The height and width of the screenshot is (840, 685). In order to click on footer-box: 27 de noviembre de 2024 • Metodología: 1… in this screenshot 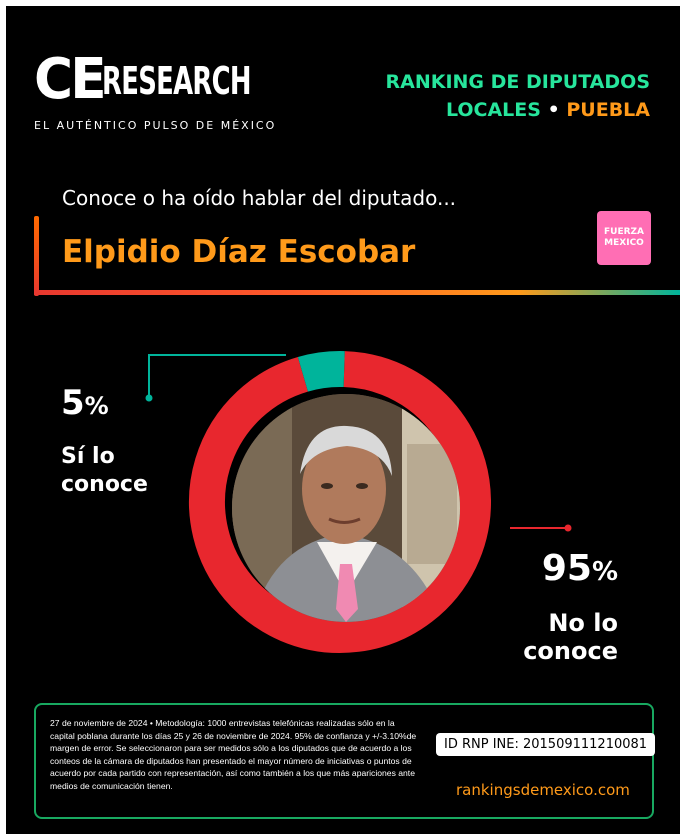, I will do `click(345, 761)`.